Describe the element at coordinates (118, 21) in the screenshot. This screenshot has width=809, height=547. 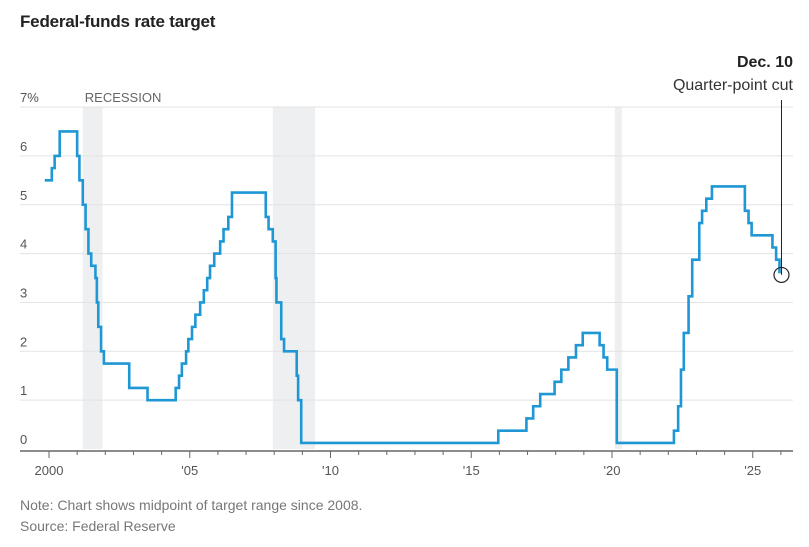
I see `chart-title: Federal-funds rate target` at that location.